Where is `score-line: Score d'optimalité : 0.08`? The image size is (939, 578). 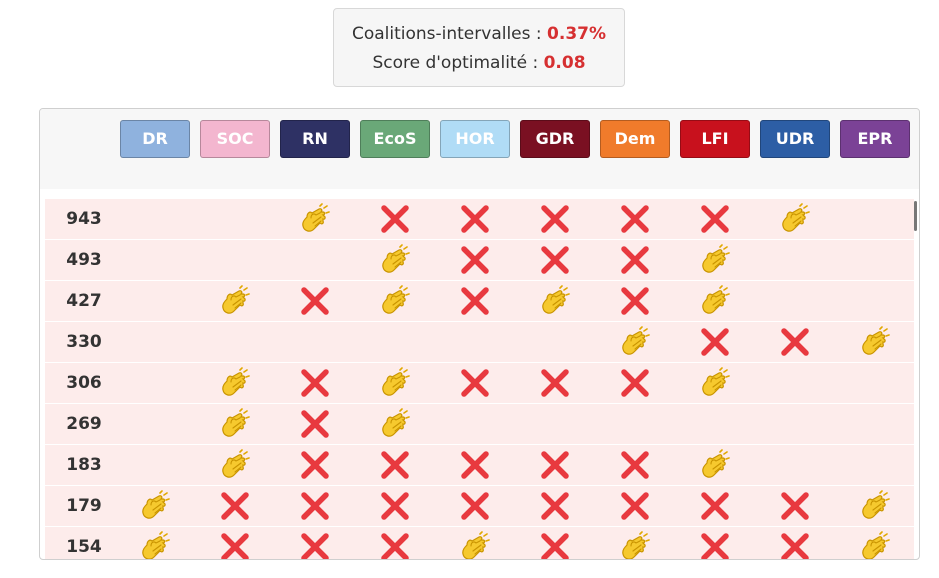 score-line: Score d'optimalité : 0.08 is located at coordinates (479, 63).